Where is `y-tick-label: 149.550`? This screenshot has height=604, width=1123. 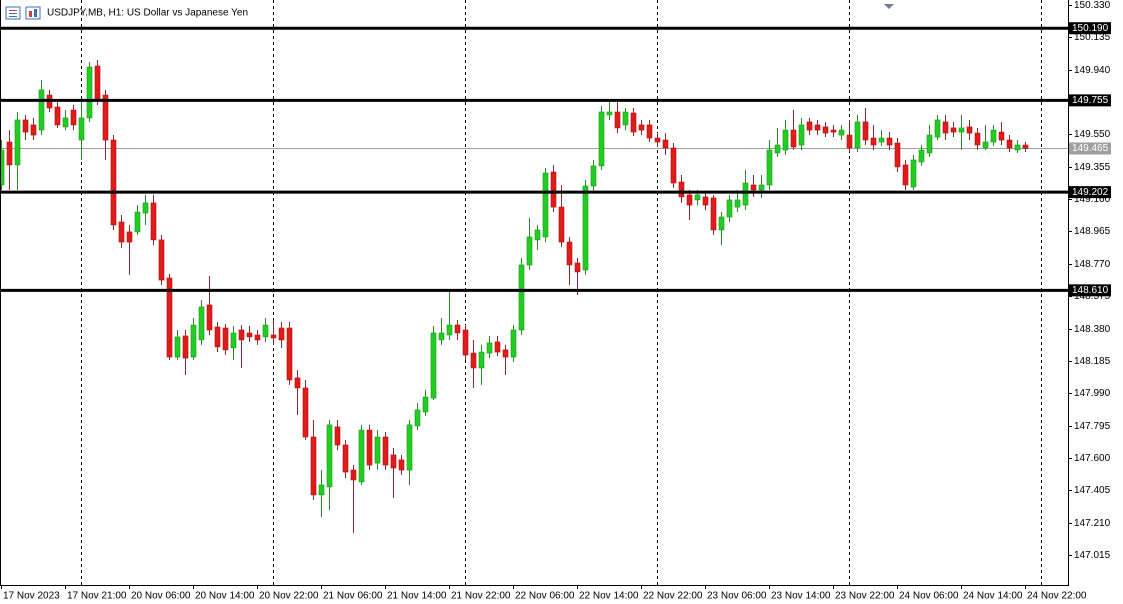 y-tick-label: 149.550 is located at coordinates (1092, 134).